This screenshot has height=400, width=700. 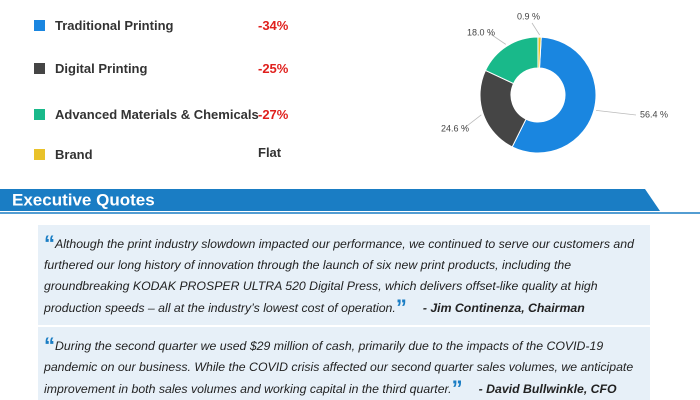 I want to click on segment-row: Advanced Materials & Chemicals, so click(x=146, y=114).